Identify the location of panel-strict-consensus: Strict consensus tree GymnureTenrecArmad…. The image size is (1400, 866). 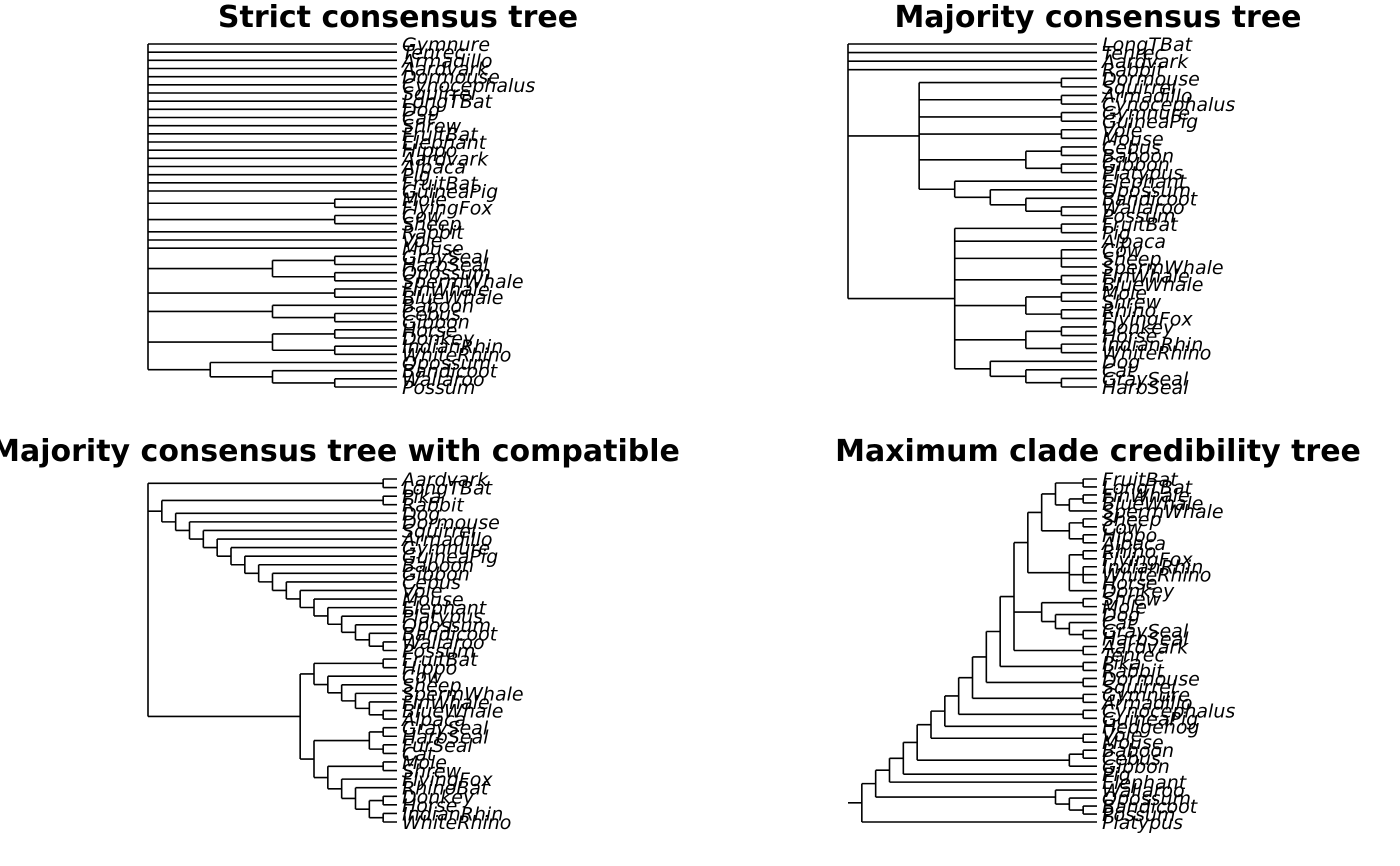
(362, 199).